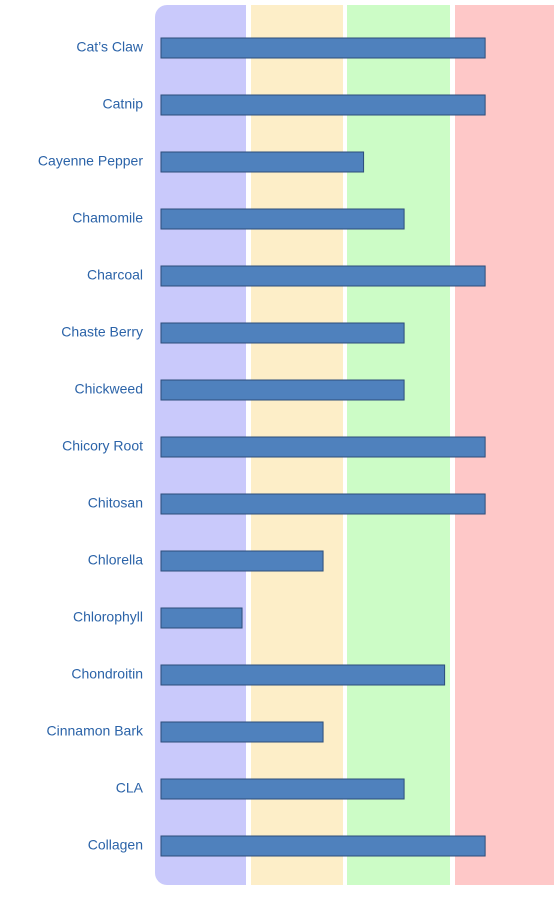 This screenshot has height=901, width=554. Describe the element at coordinates (109, 389) in the screenshot. I see `y-tick-label: Chickweed` at that location.